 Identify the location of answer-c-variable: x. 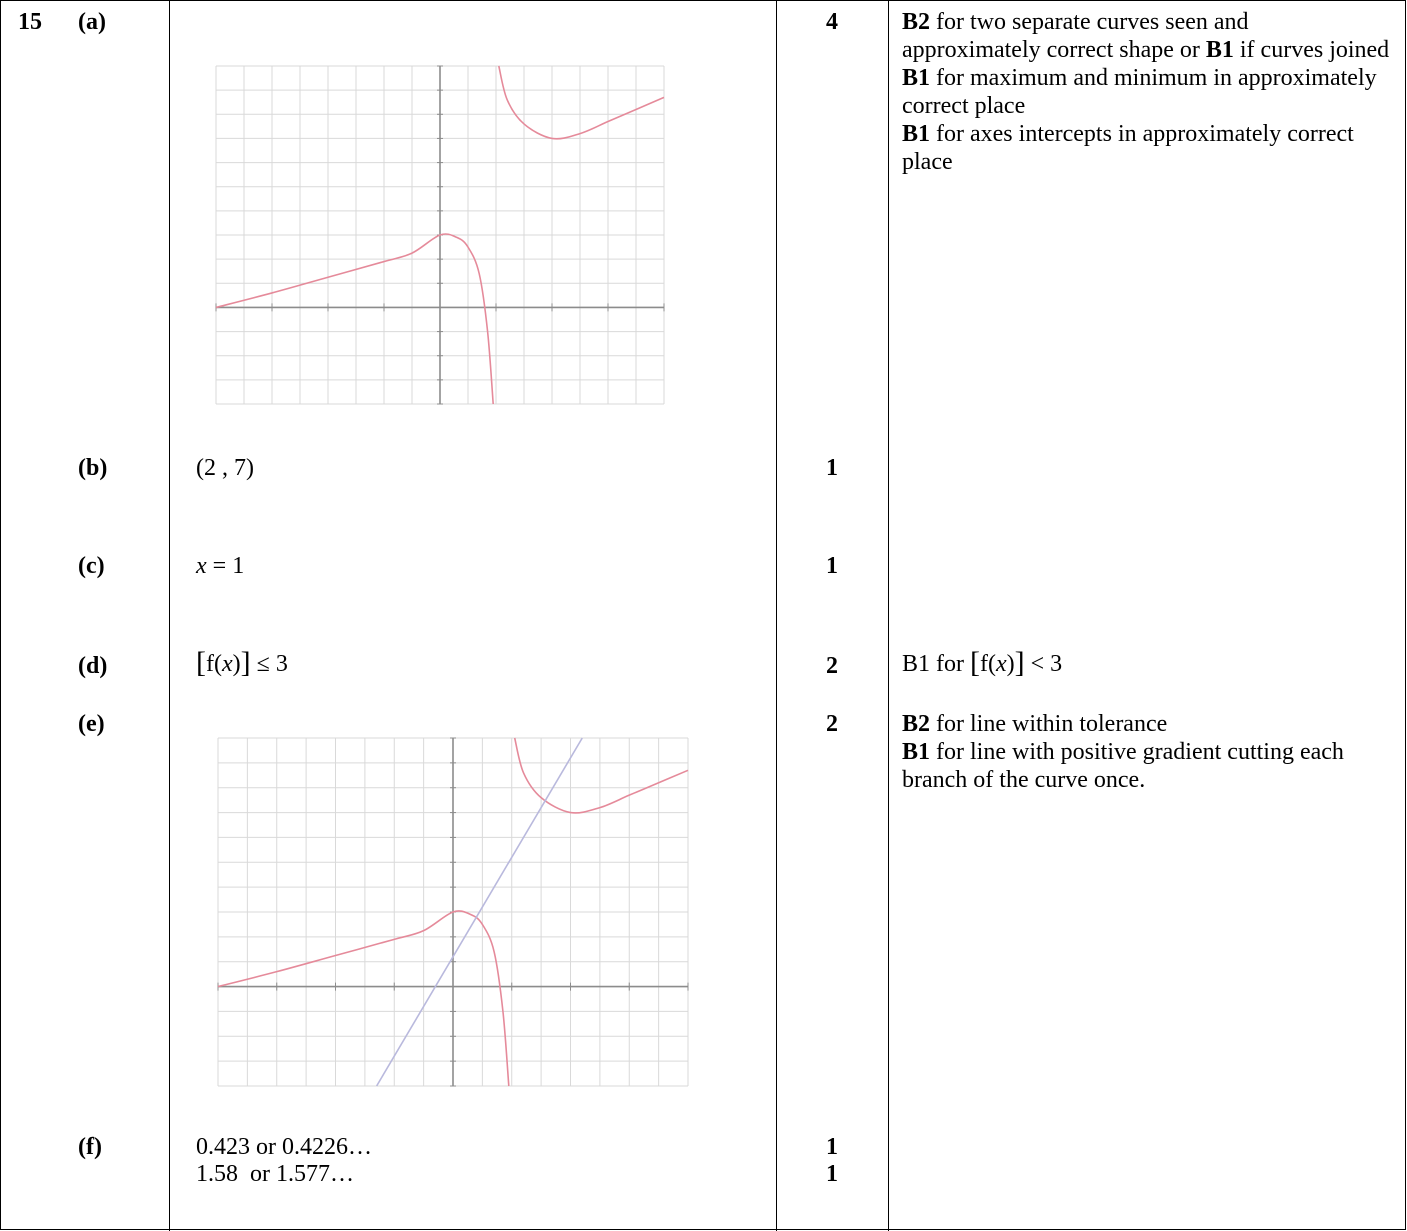
(201, 566).